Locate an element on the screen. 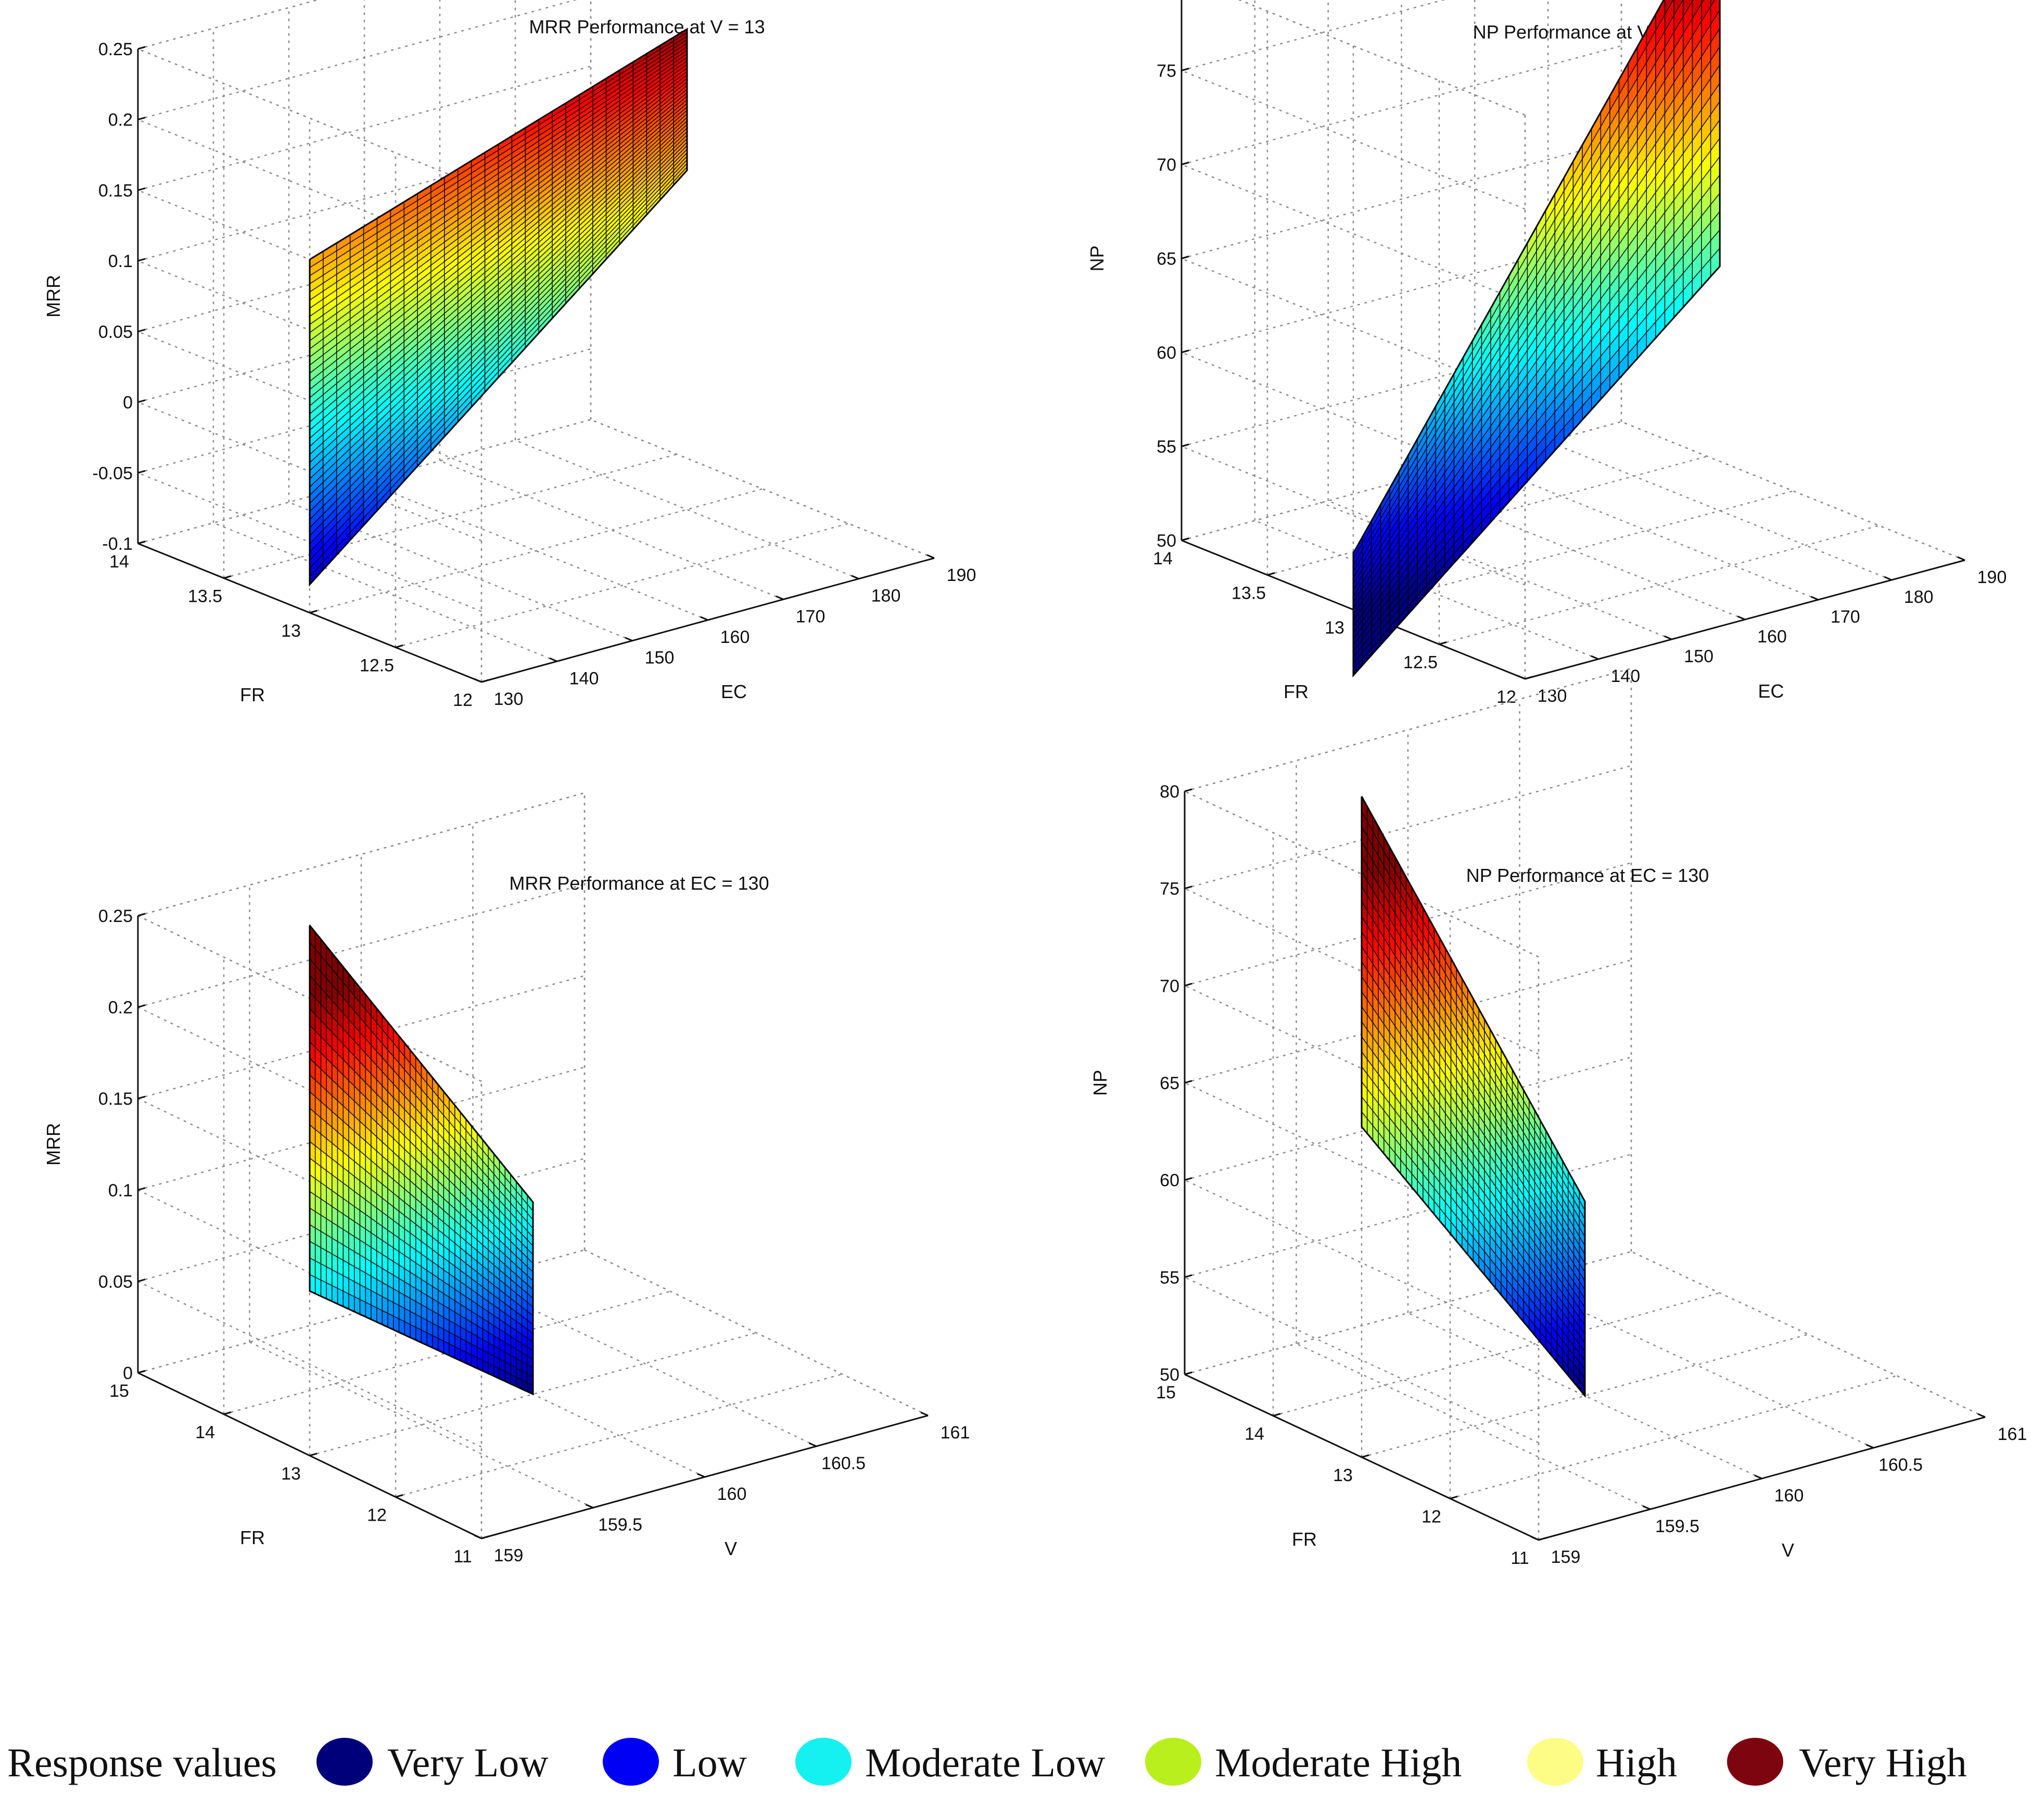 This screenshot has width=2044, height=1819. x-tick-label: 159.5 is located at coordinates (1677, 1527).